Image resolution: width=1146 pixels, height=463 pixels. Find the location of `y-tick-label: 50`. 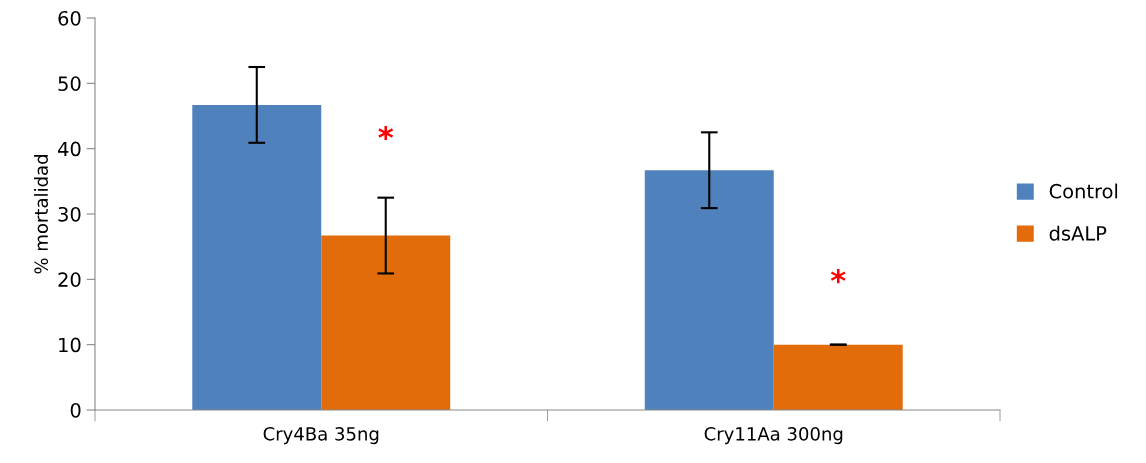

y-tick-label: 50 is located at coordinates (69, 83).